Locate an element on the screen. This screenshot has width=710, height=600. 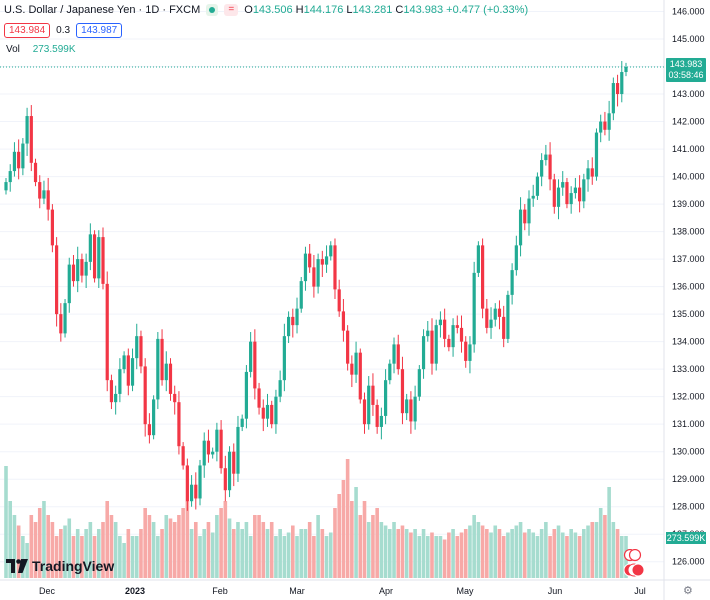
price-tick-label: 138.000 is located at coordinates (688, 232).